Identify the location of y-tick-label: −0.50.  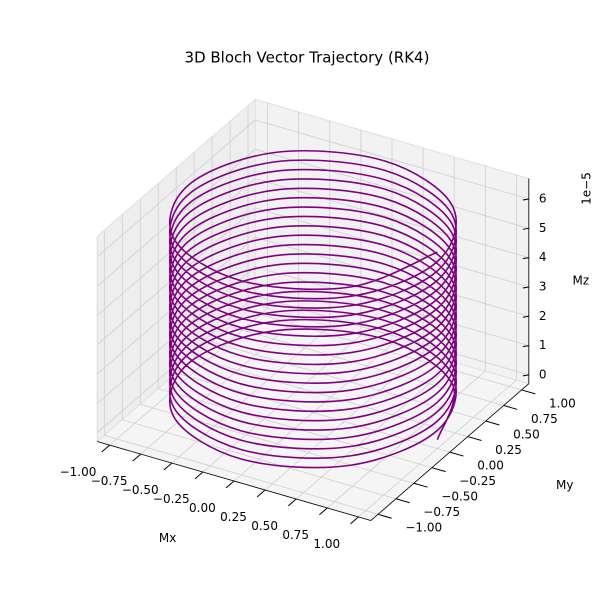
(459, 497).